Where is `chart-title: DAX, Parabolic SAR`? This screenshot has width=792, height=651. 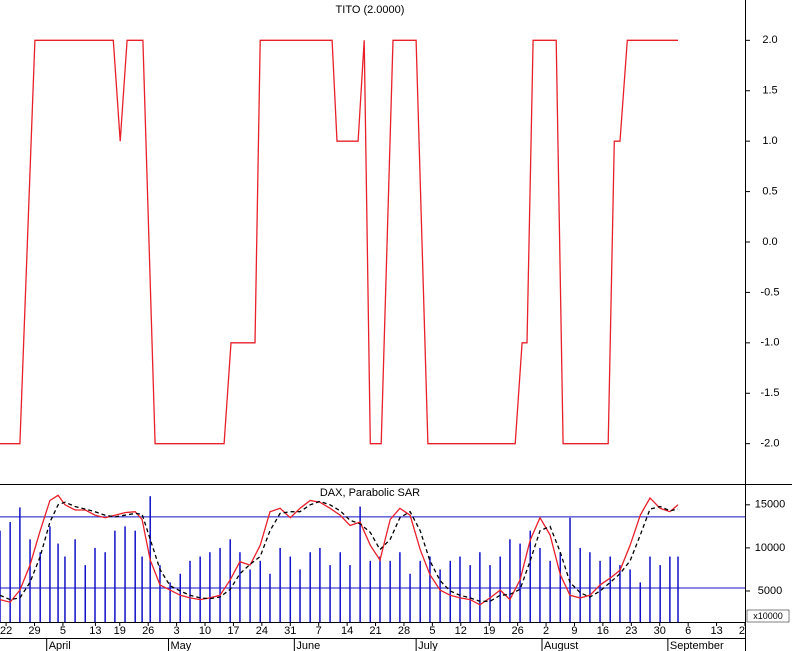 chart-title: DAX, Parabolic SAR is located at coordinates (370, 493).